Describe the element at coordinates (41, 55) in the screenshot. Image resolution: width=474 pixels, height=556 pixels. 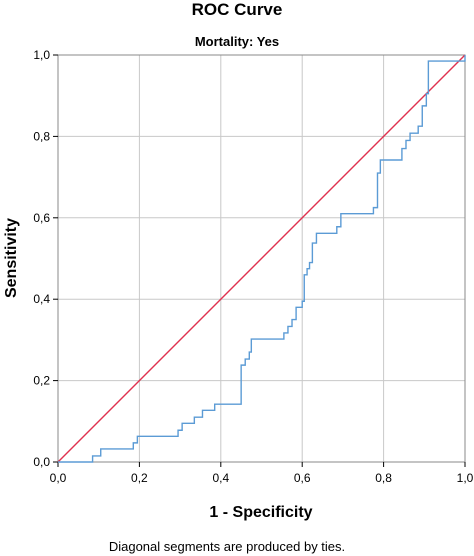
I see `y-tick-label: 1,0` at that location.